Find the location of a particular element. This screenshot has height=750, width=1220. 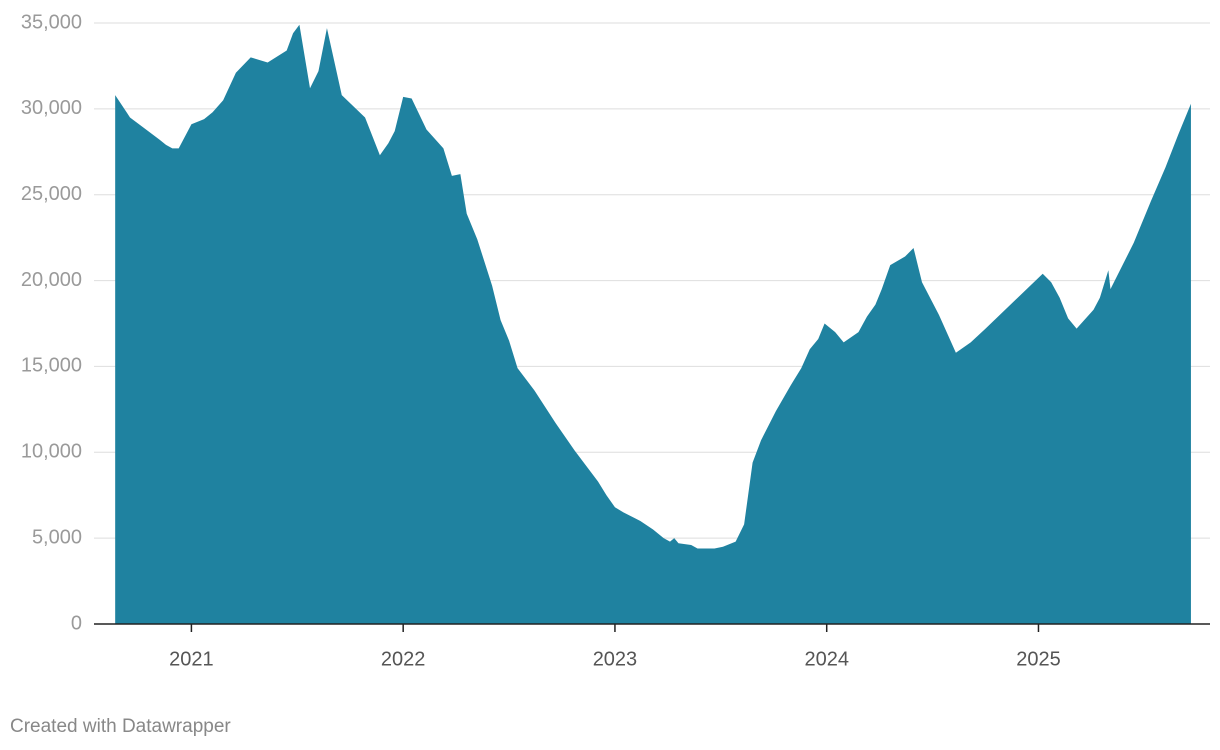

x-tick-label: 2025 is located at coordinates (1038, 659).